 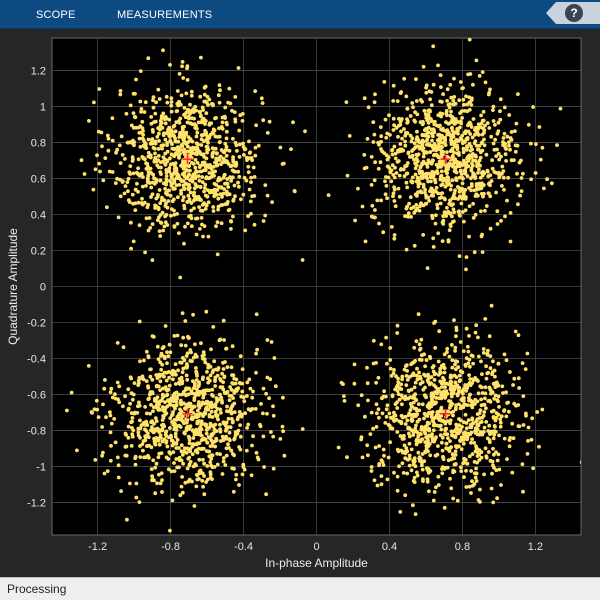 What do you see at coordinates (97, 547) in the screenshot?
I see `x-tick-label: -1.2` at bounding box center [97, 547].